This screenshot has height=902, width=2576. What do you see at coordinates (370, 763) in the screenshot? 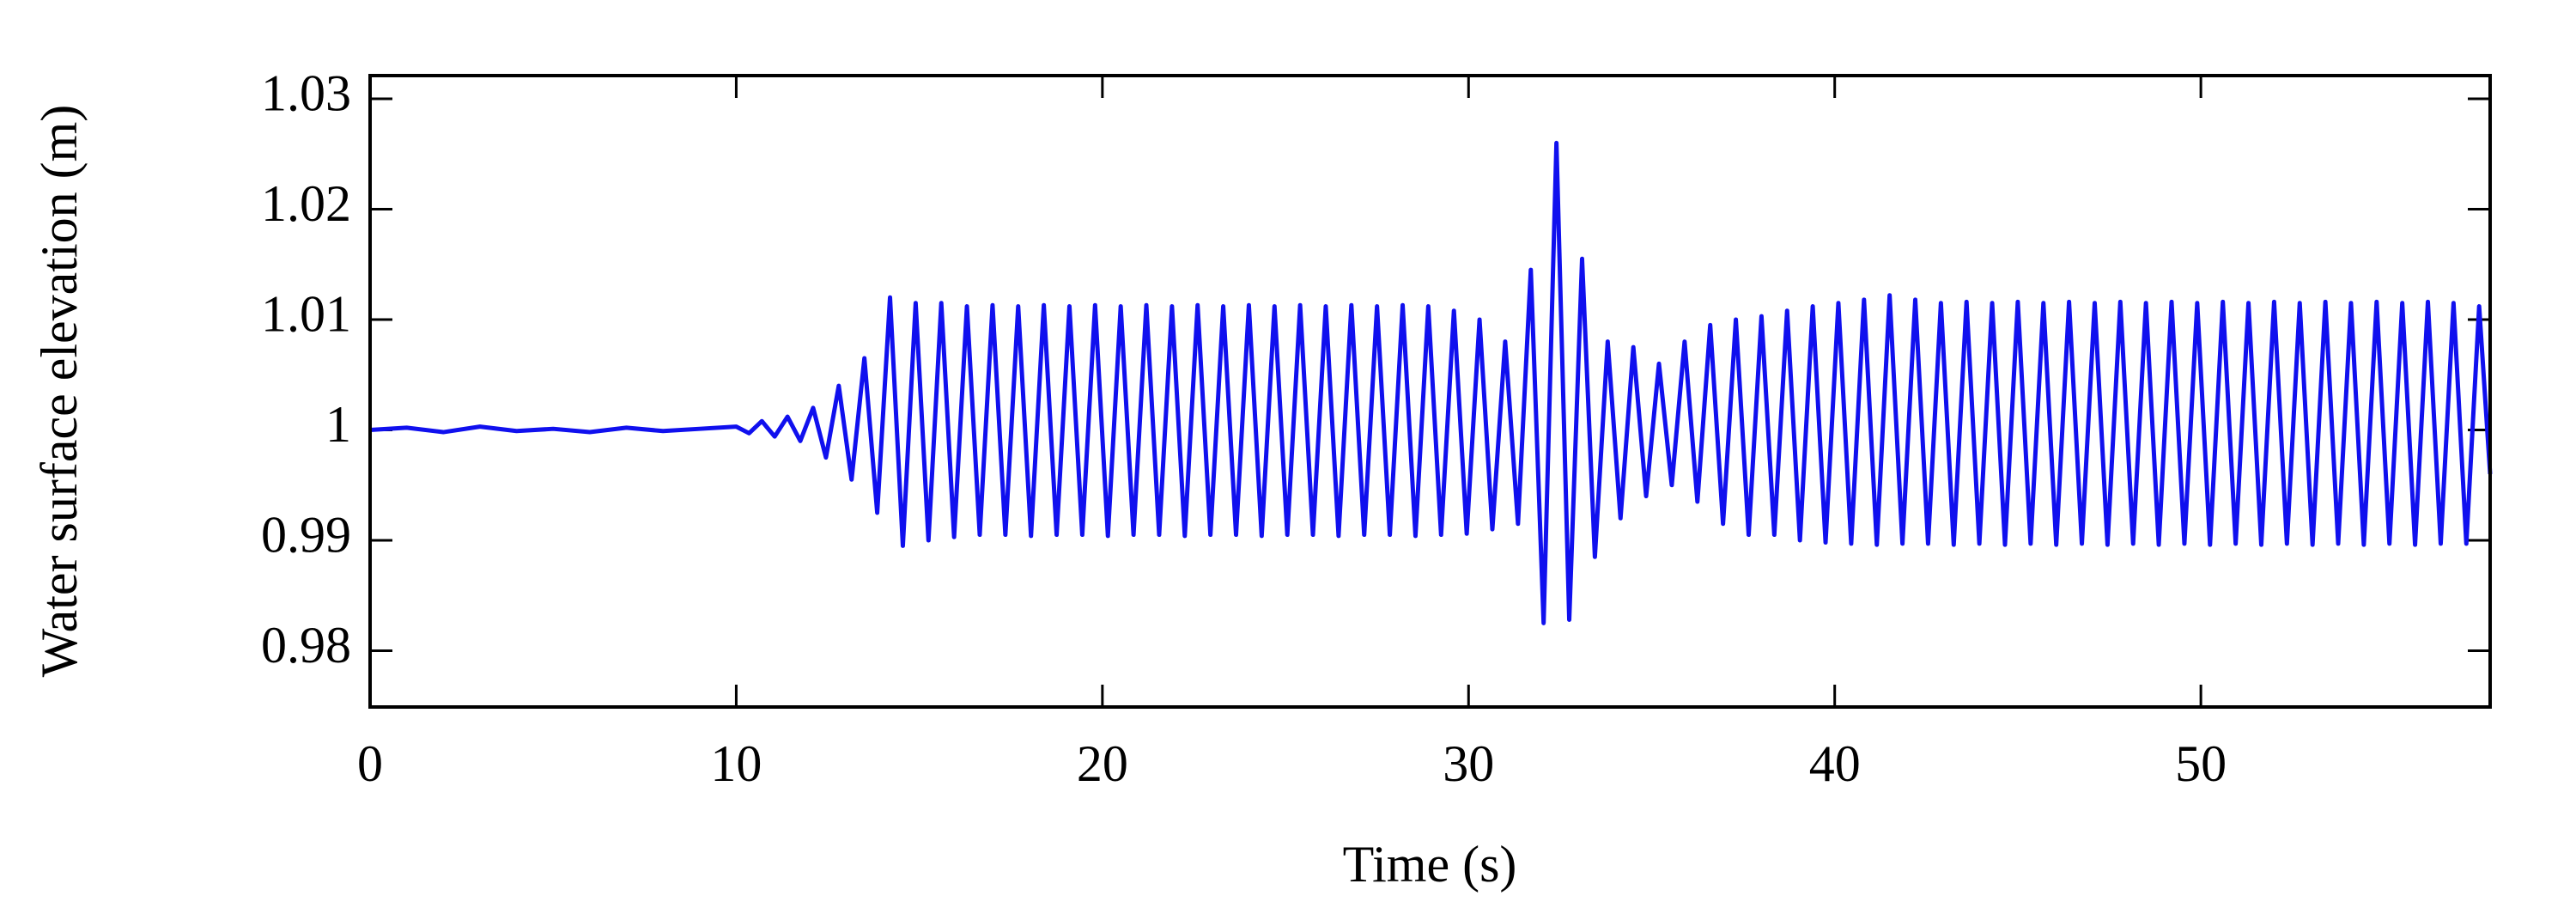
I see `x-tick-label: 0` at bounding box center [370, 763].